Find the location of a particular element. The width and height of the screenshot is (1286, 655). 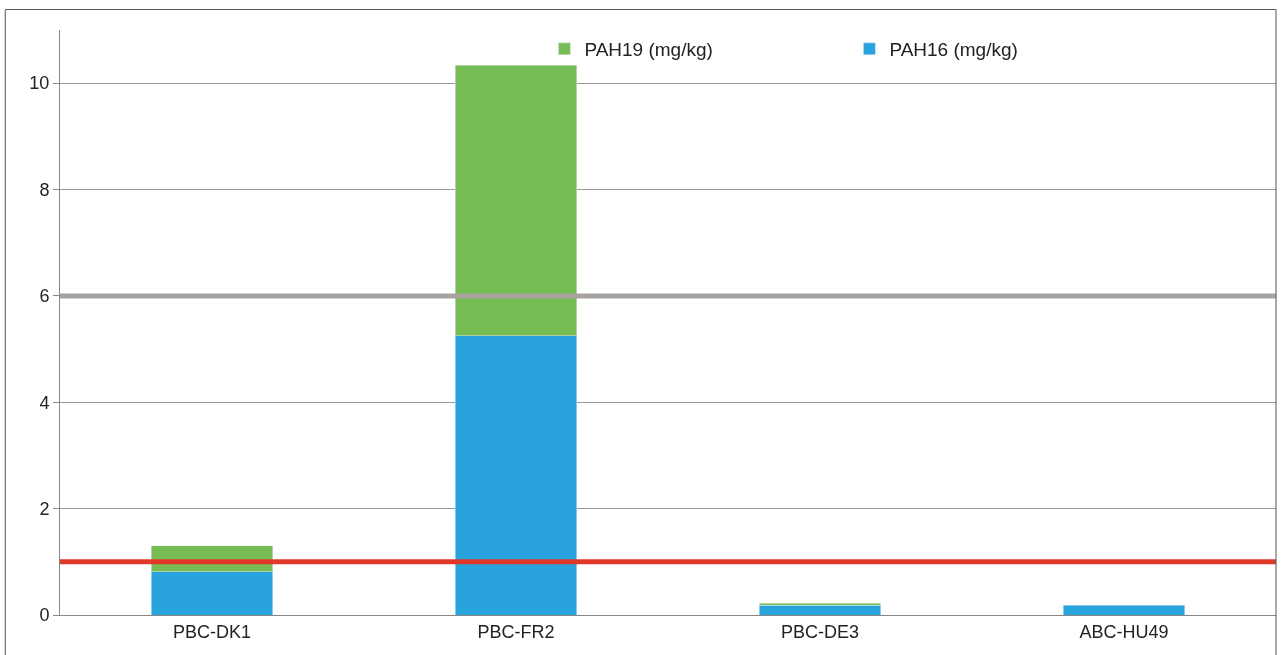

legend-label: PAH16 (mg/kg) is located at coordinates (953, 50).